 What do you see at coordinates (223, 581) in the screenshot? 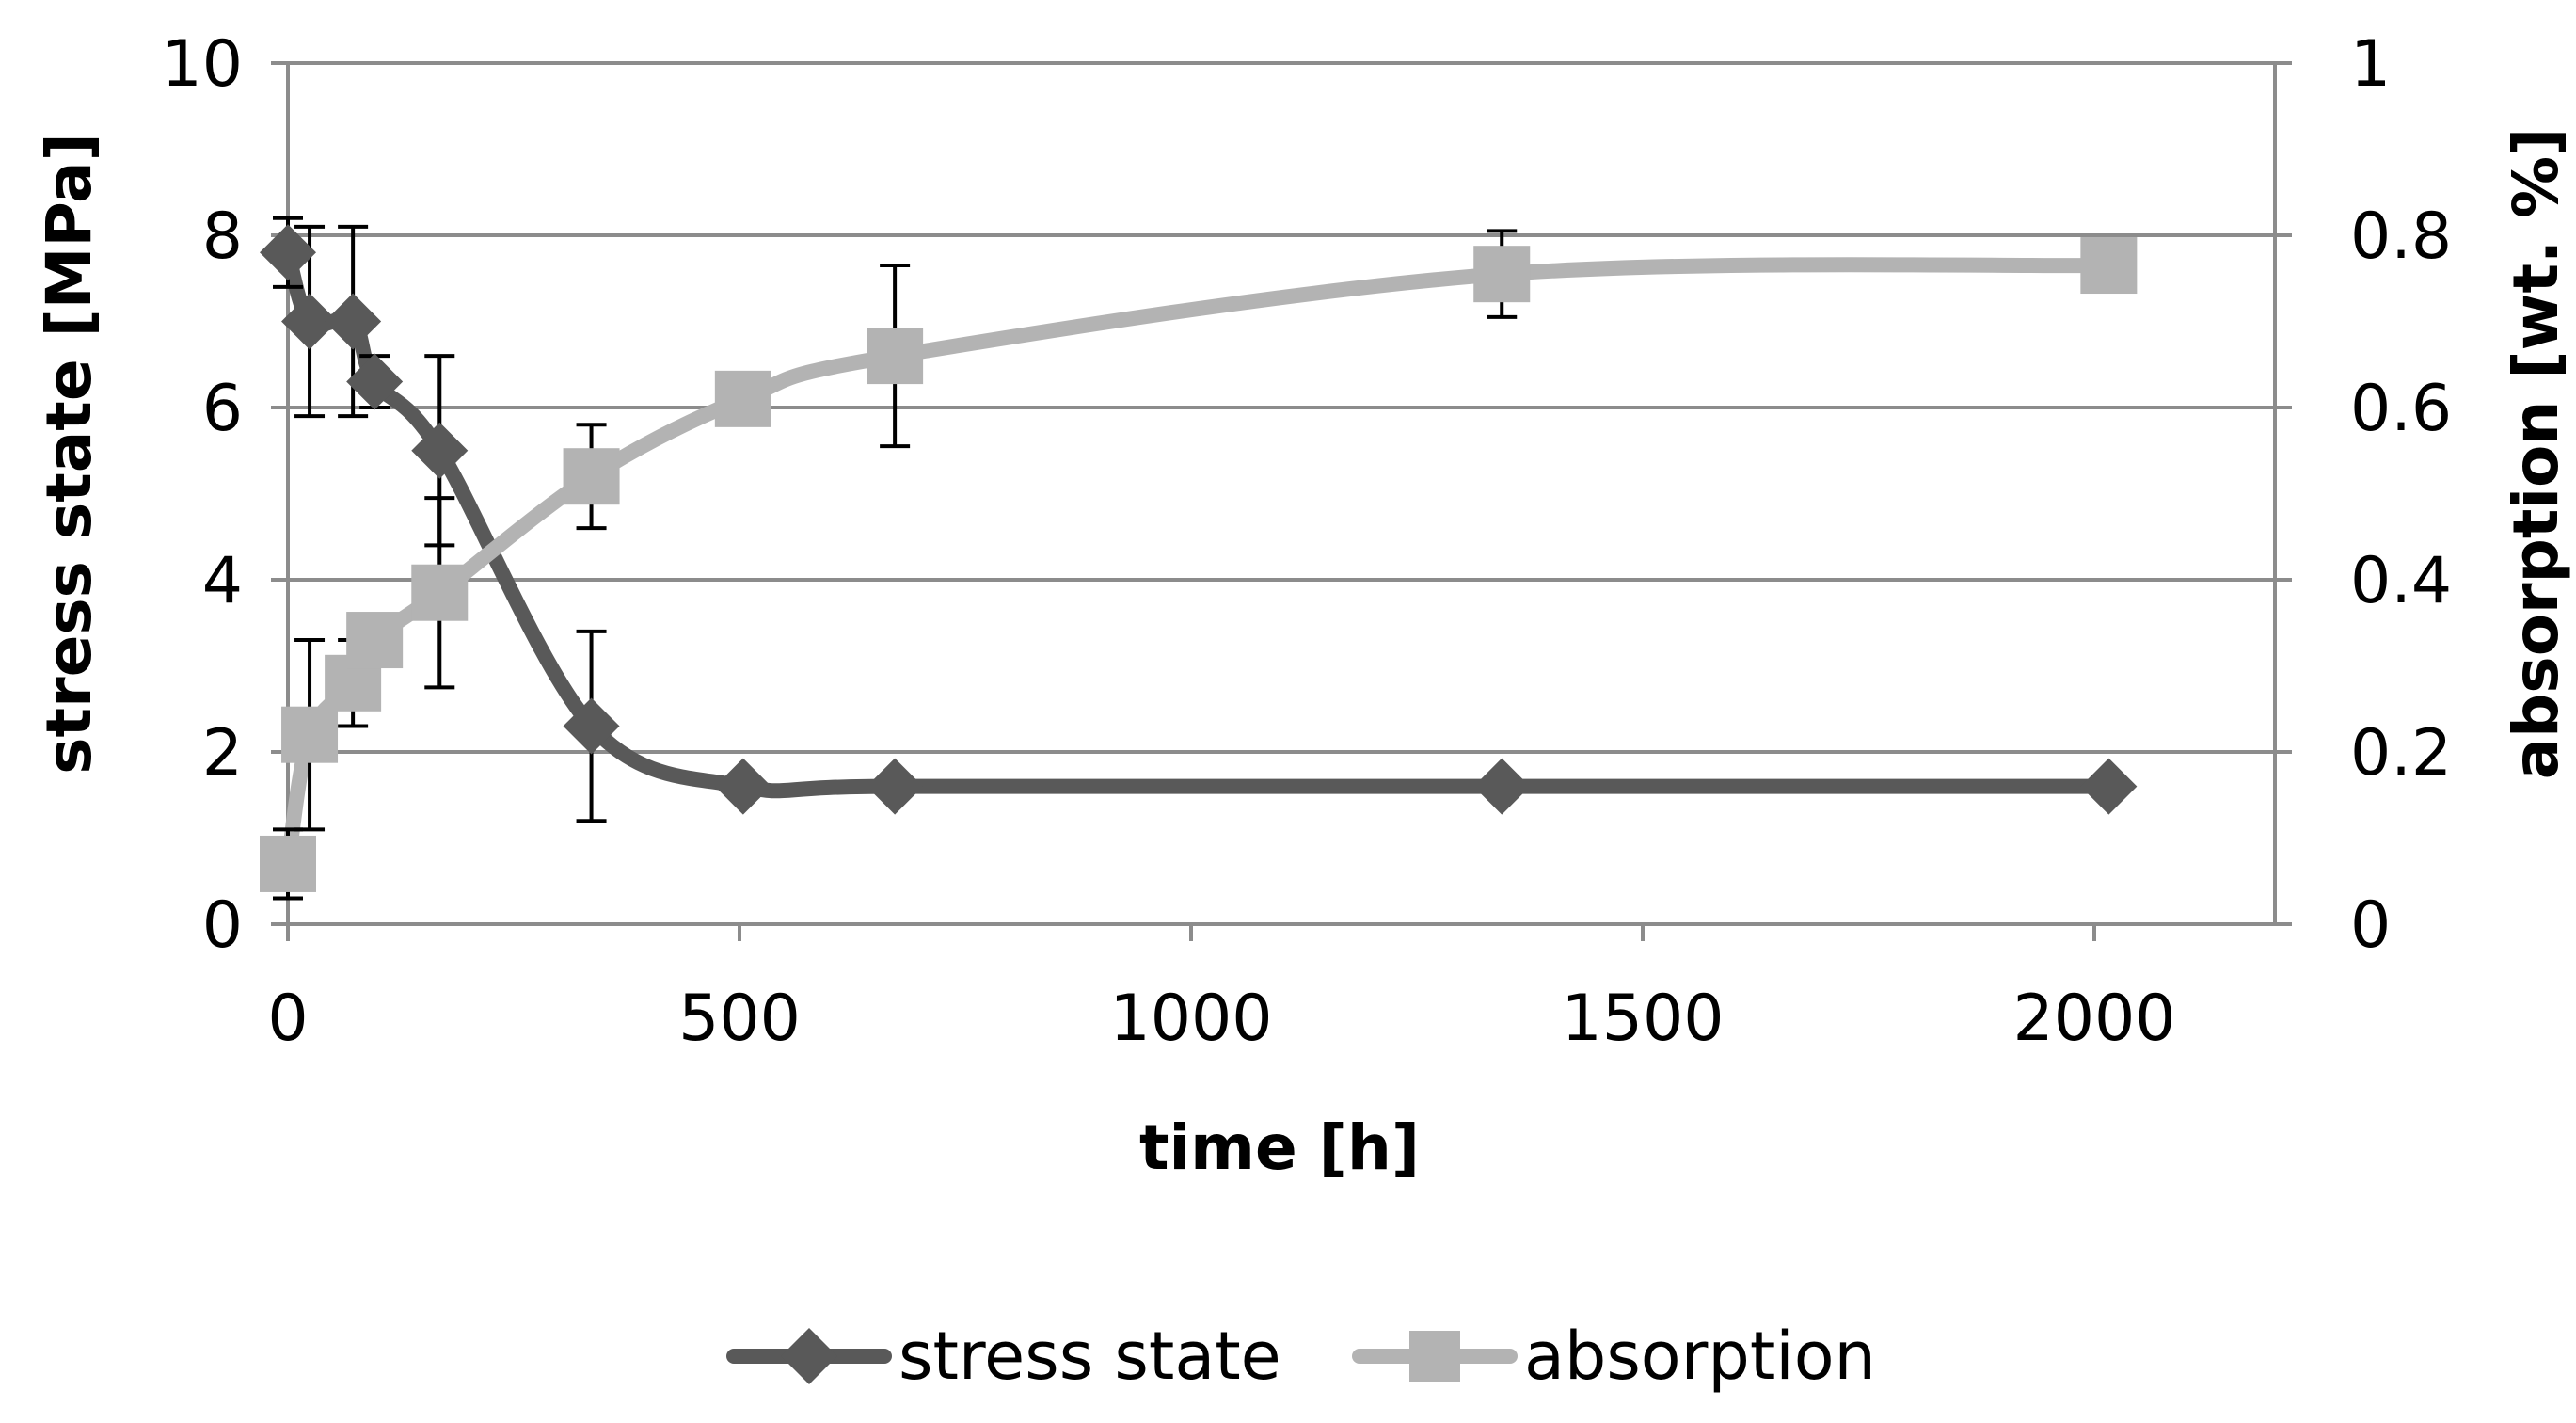
I see `y-tick-label: 4` at bounding box center [223, 581].